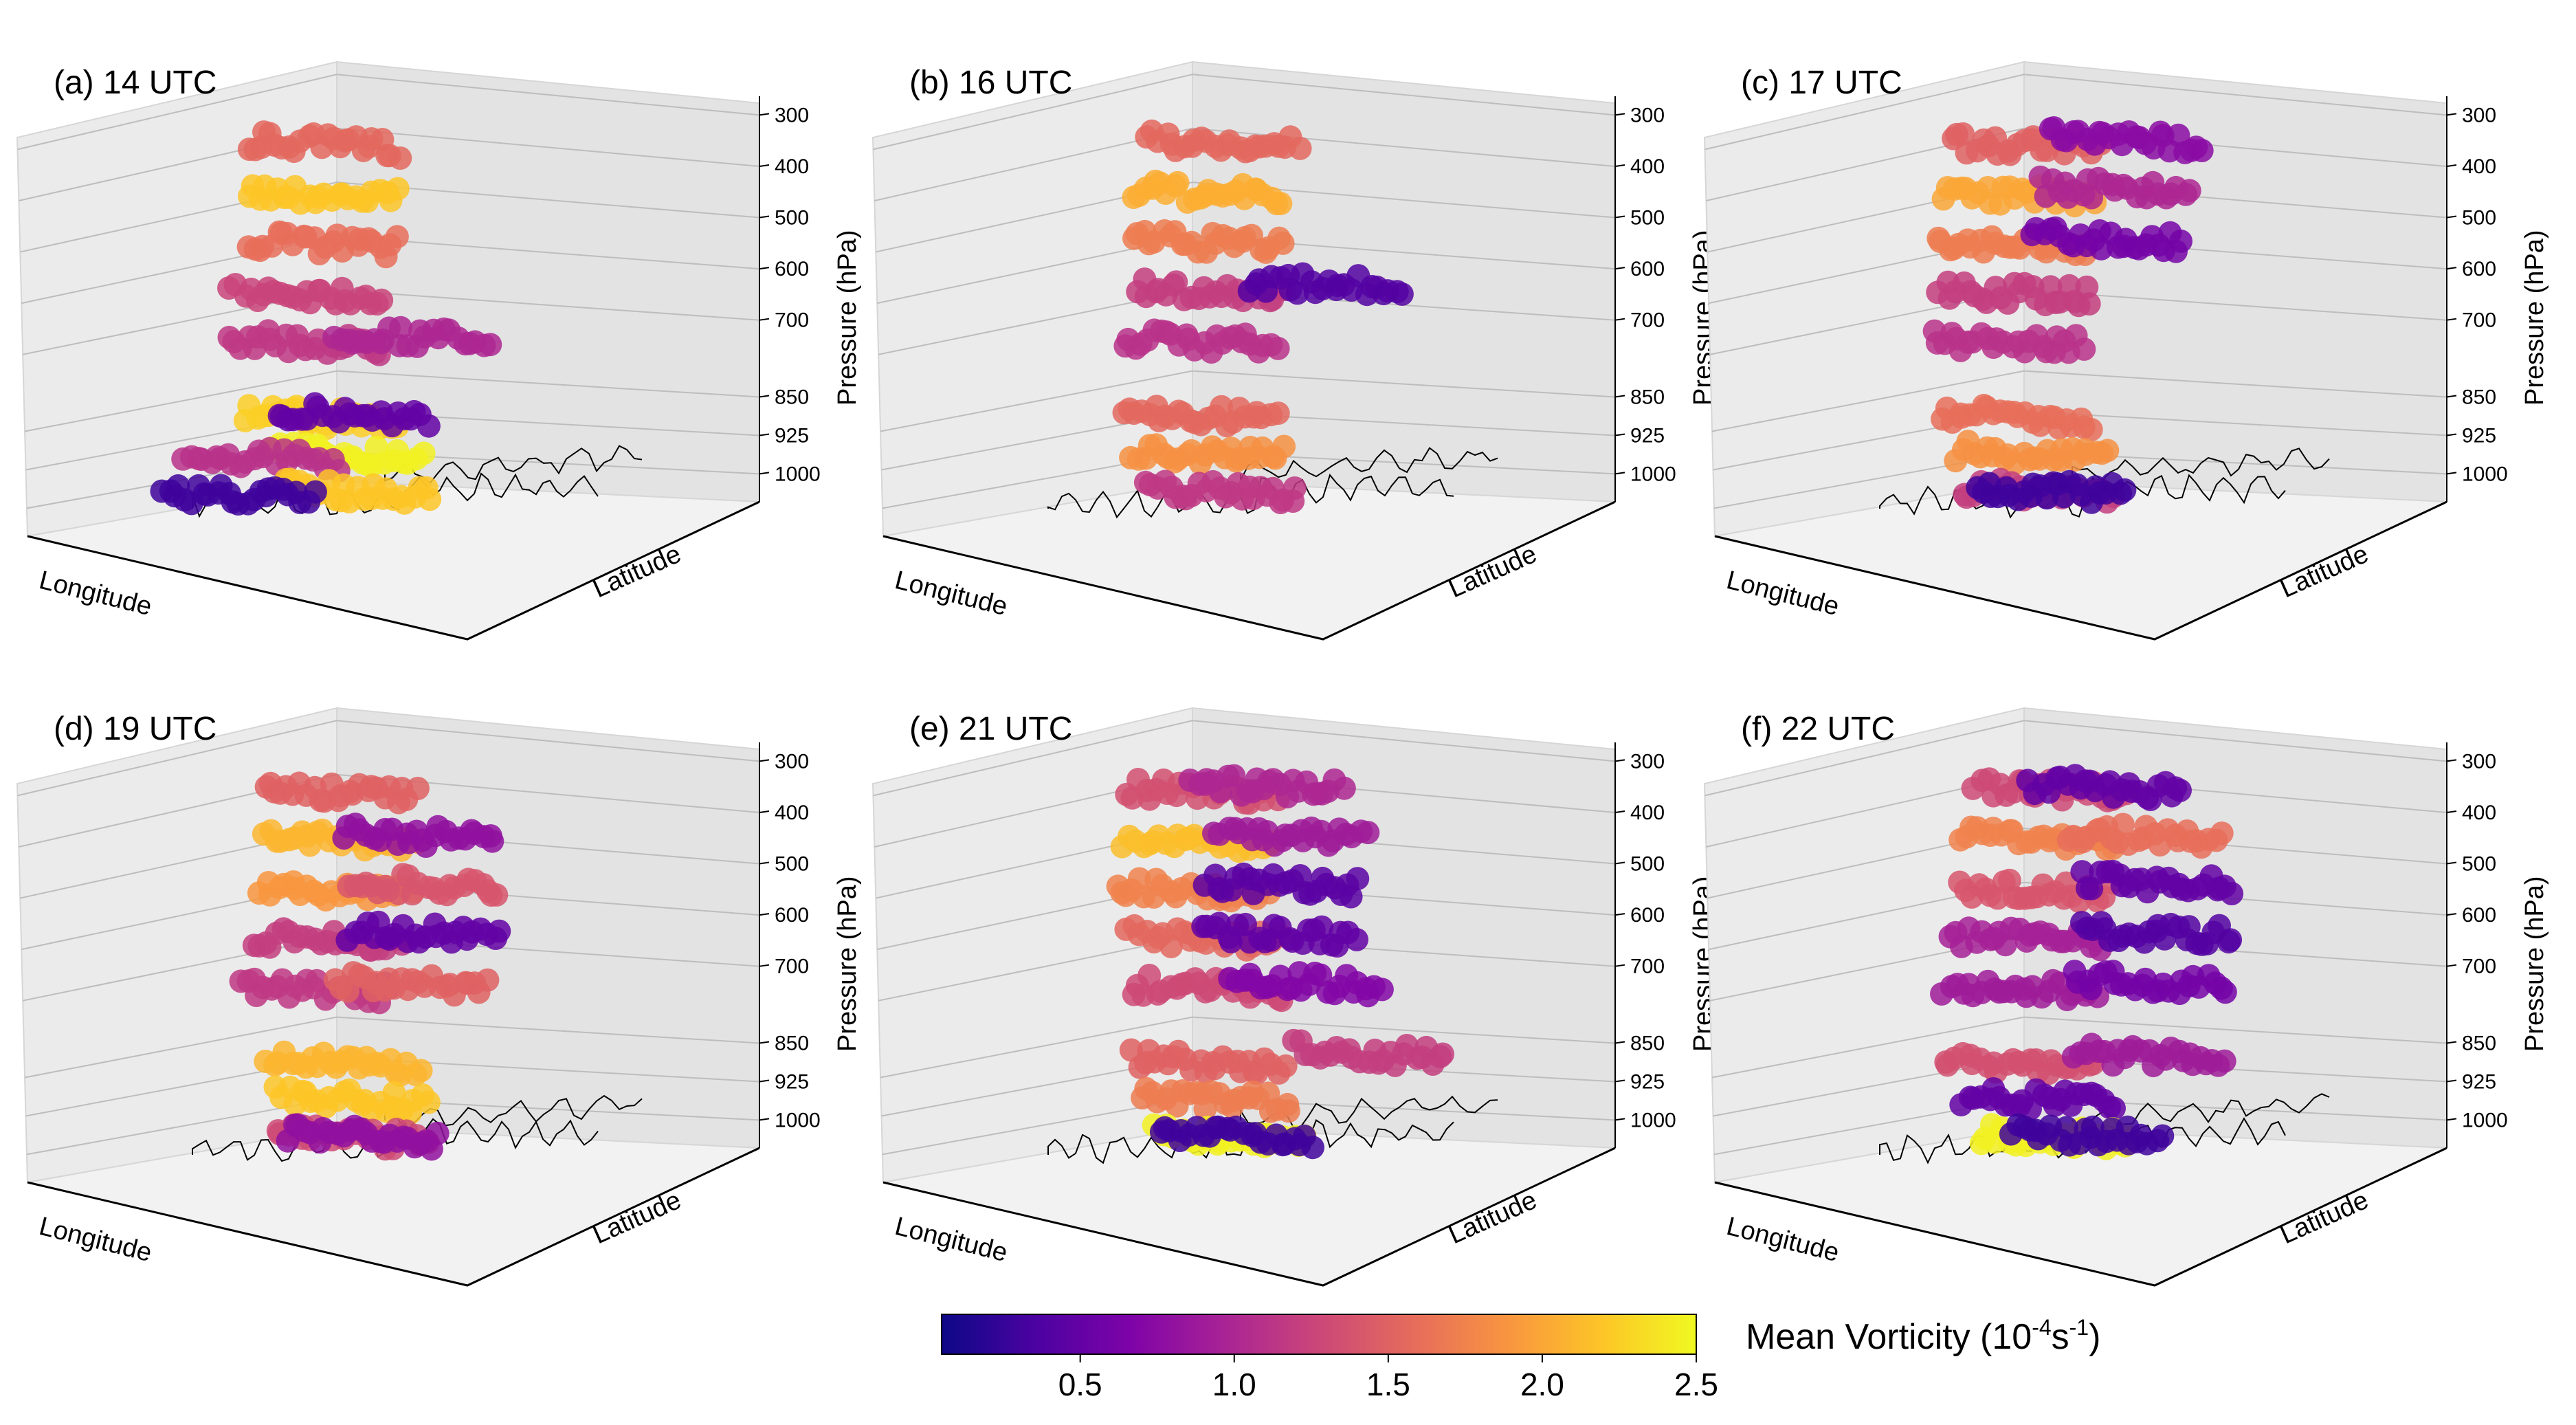 The height and width of the screenshot is (1425, 2576). Describe the element at coordinates (1818, 729) in the screenshot. I see `panel-title: (f) 22 UTC` at that location.